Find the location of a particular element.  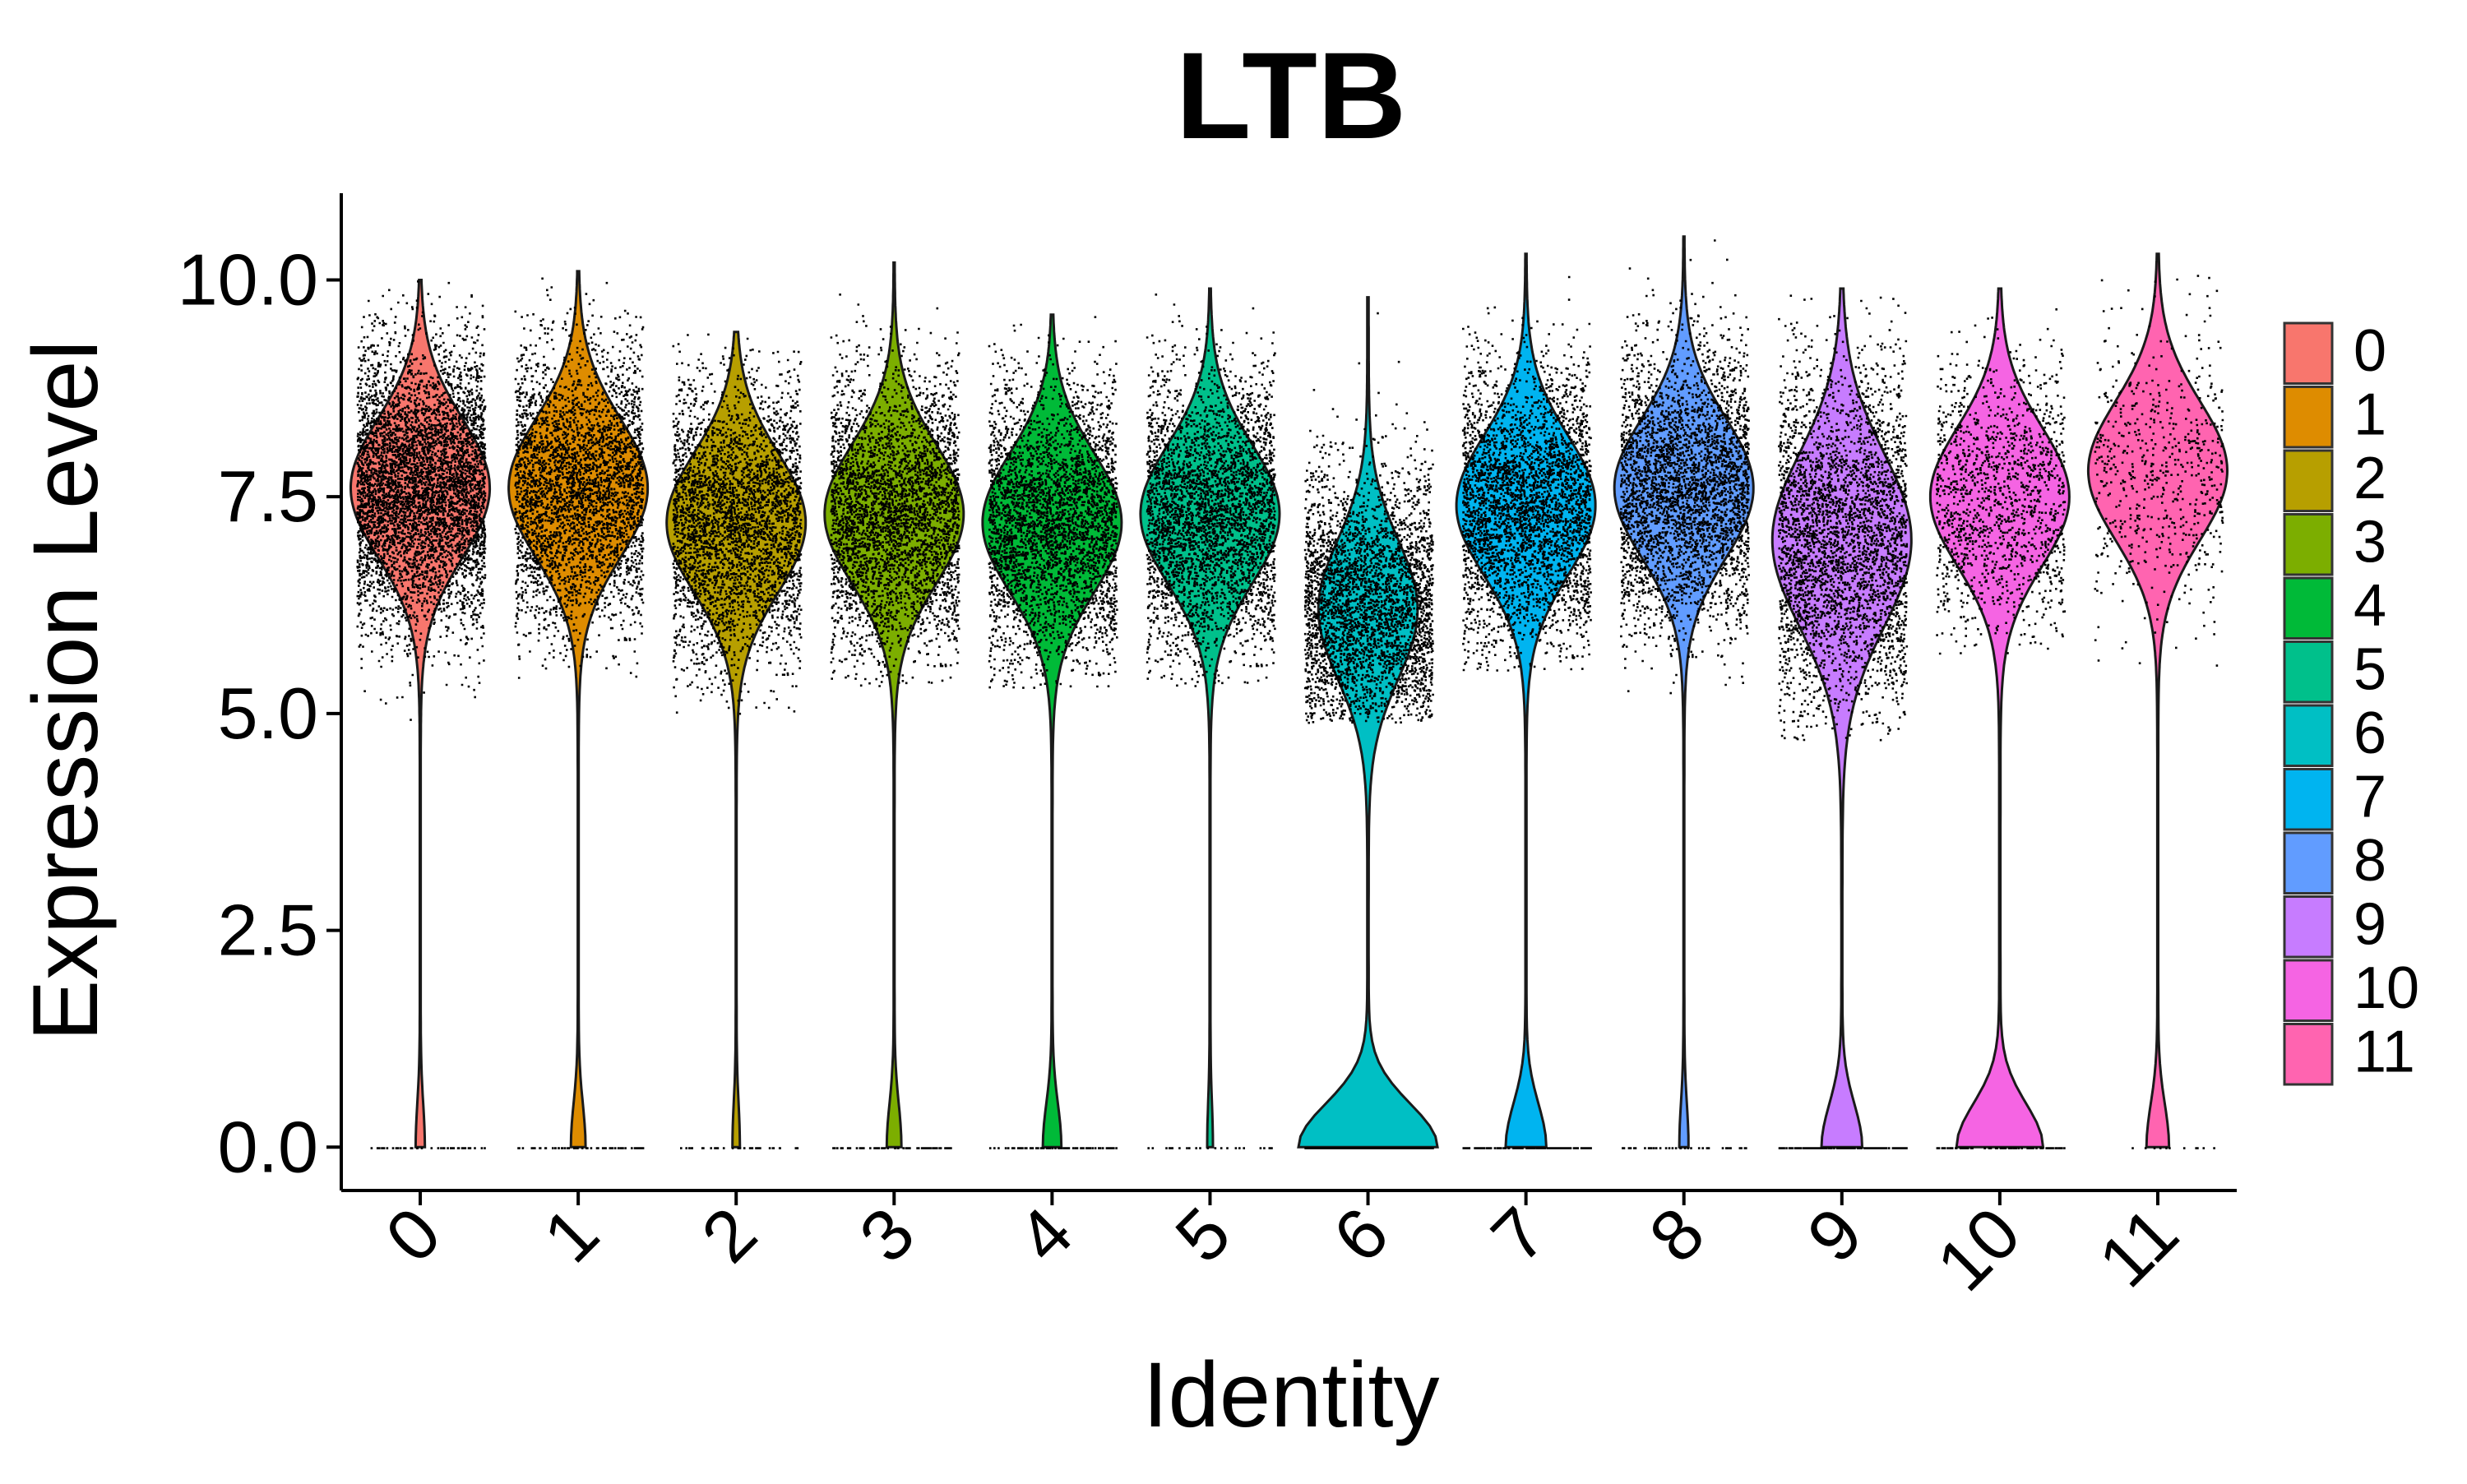

x-tick-label: 6 is located at coordinates (1360, 1234).